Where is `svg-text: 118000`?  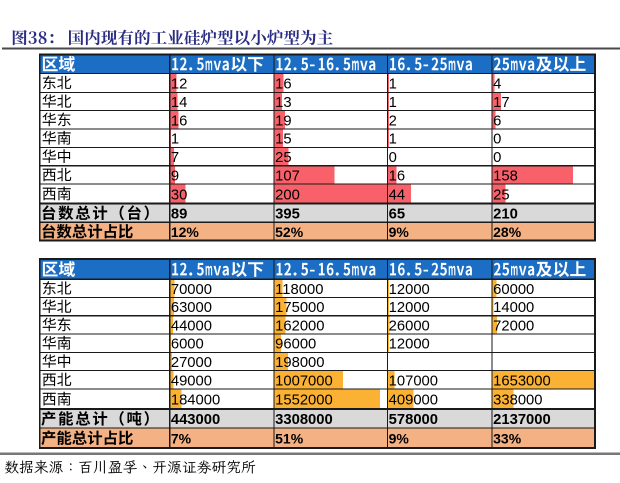
svg-text: 118000 is located at coordinates (299, 290).